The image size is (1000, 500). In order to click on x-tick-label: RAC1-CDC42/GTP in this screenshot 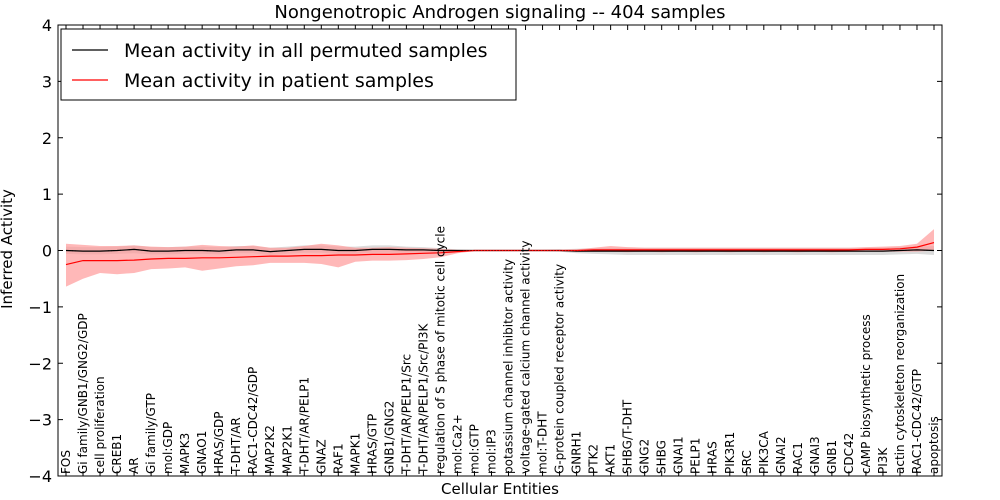, I will do `click(917, 421)`.